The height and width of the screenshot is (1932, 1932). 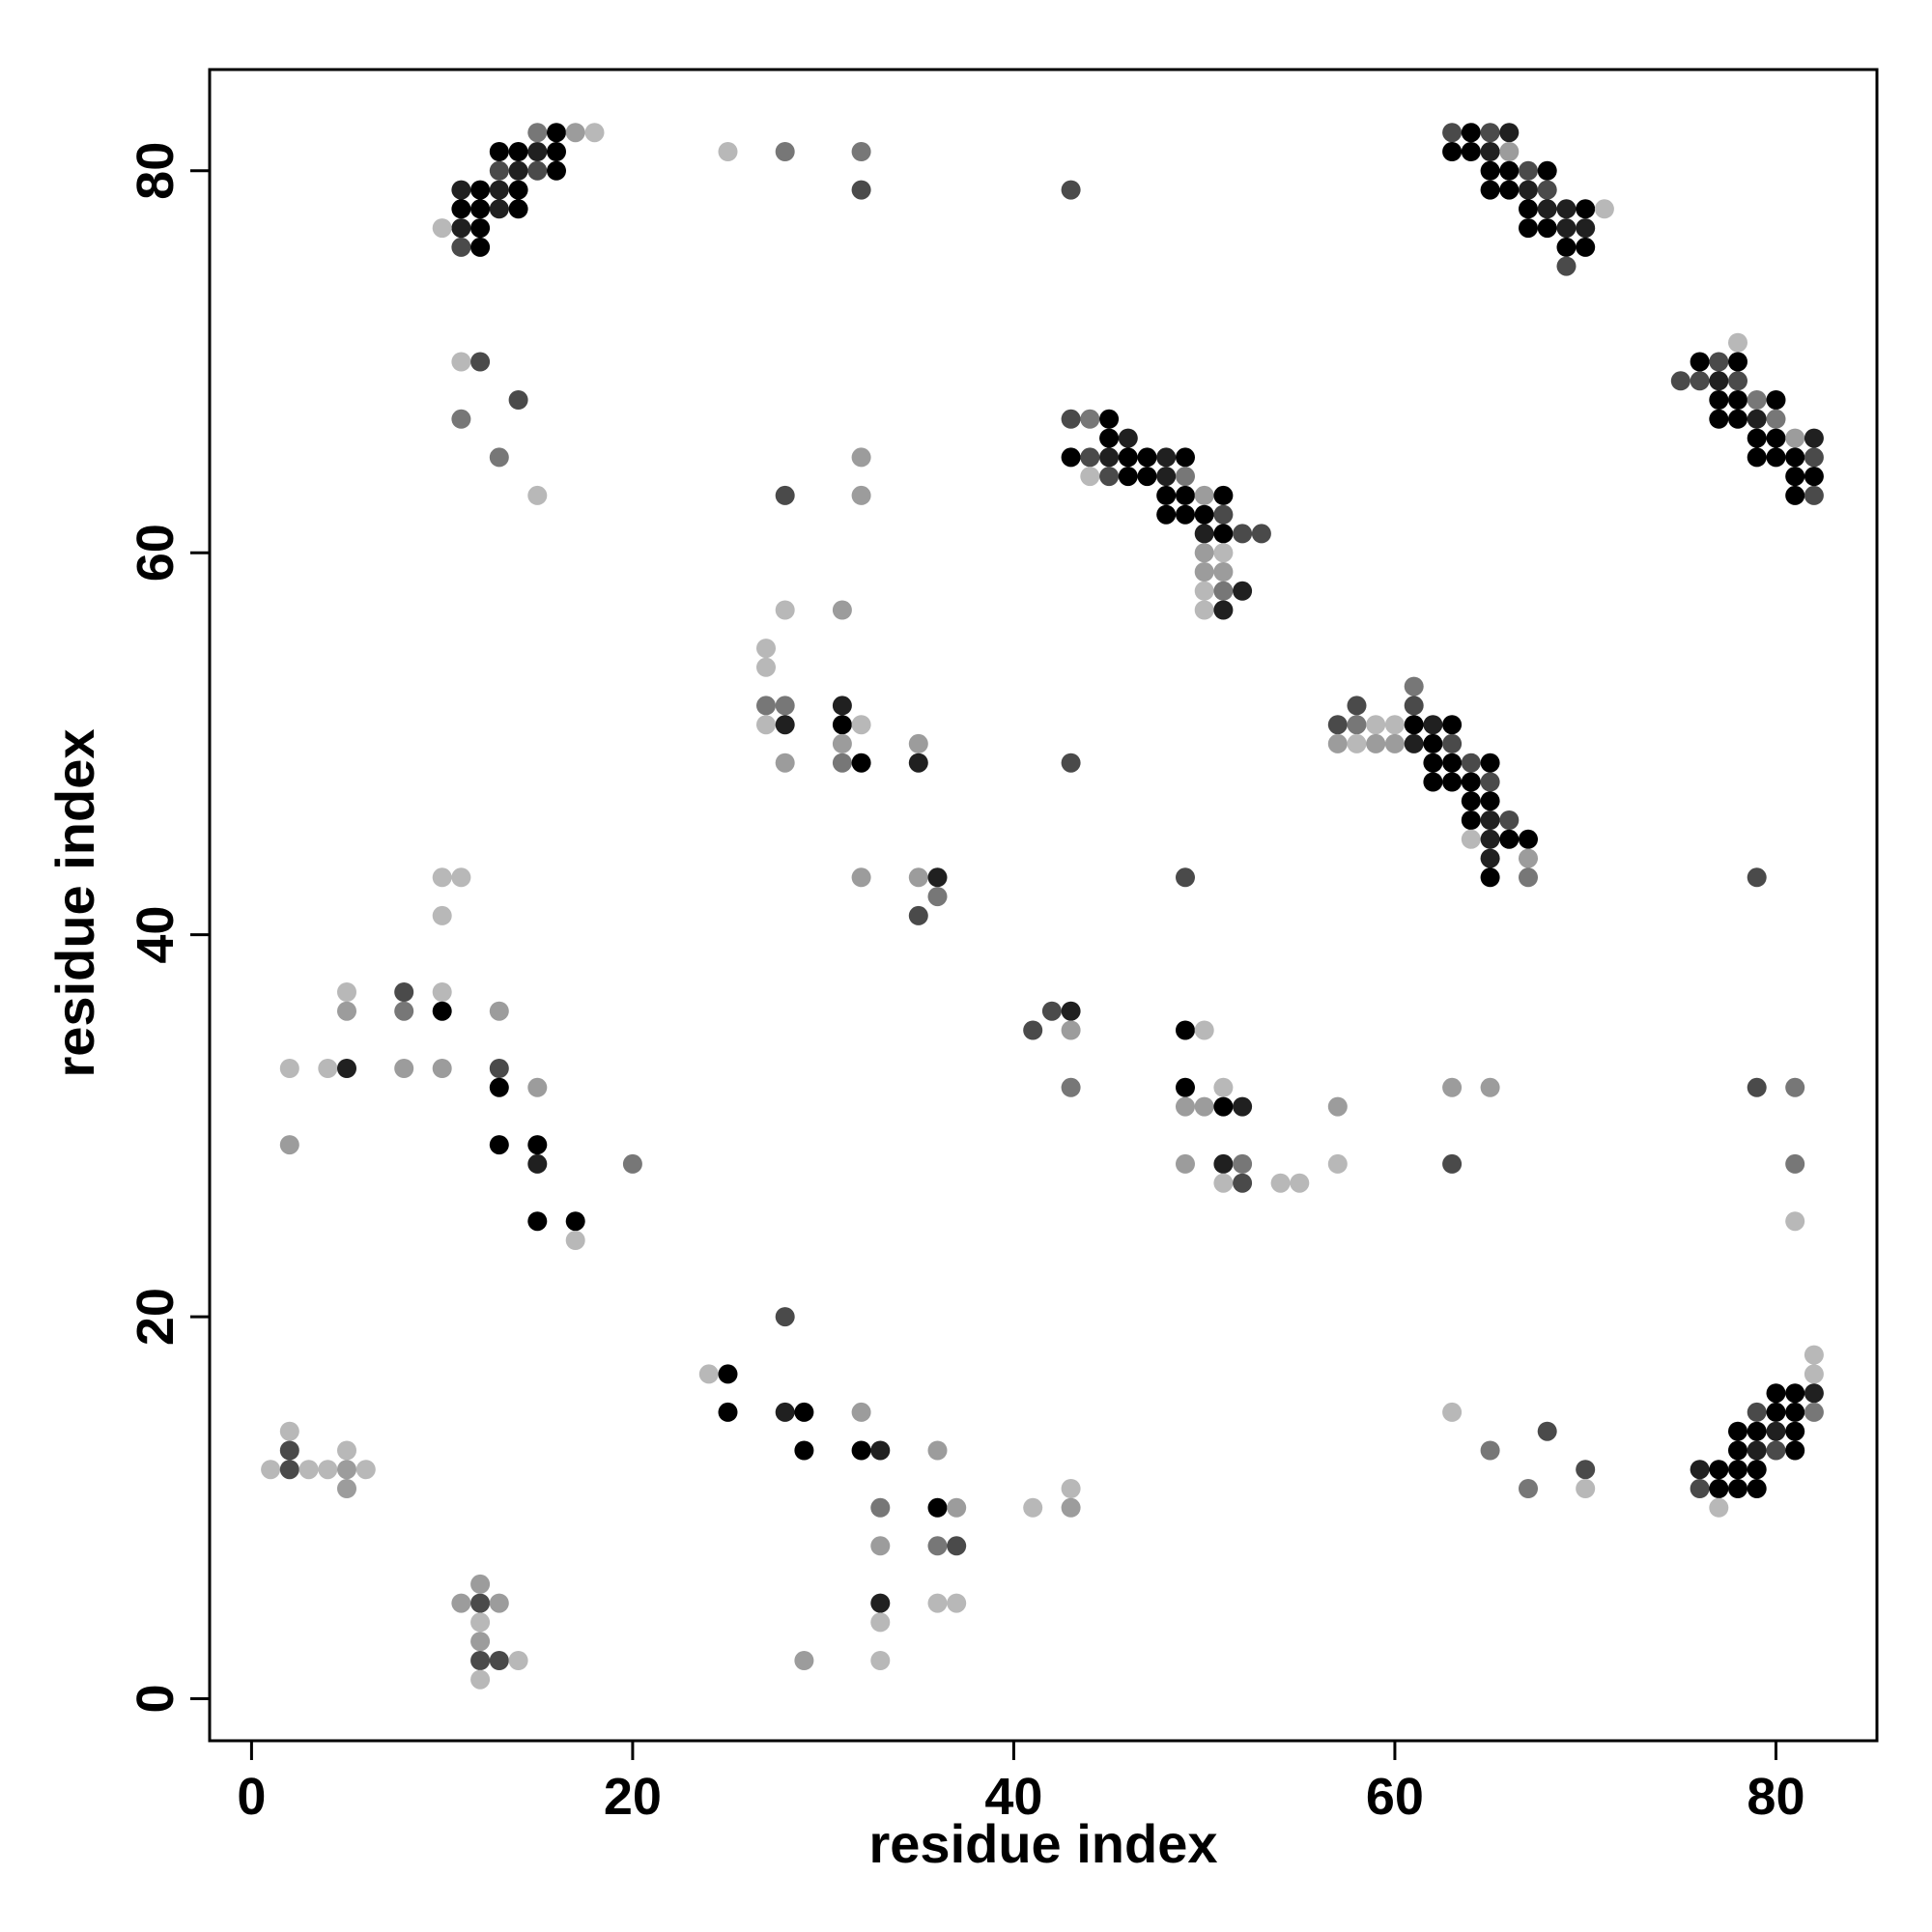 What do you see at coordinates (1395, 1797) in the screenshot?
I see `x-tick-label: 60` at bounding box center [1395, 1797].